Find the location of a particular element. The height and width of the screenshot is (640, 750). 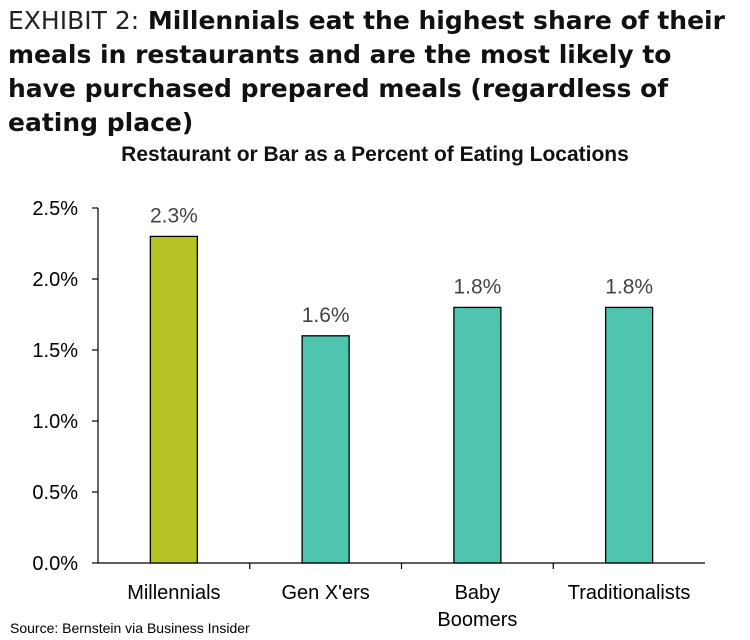

y-tick-label: 0.5% is located at coordinates (55, 493).